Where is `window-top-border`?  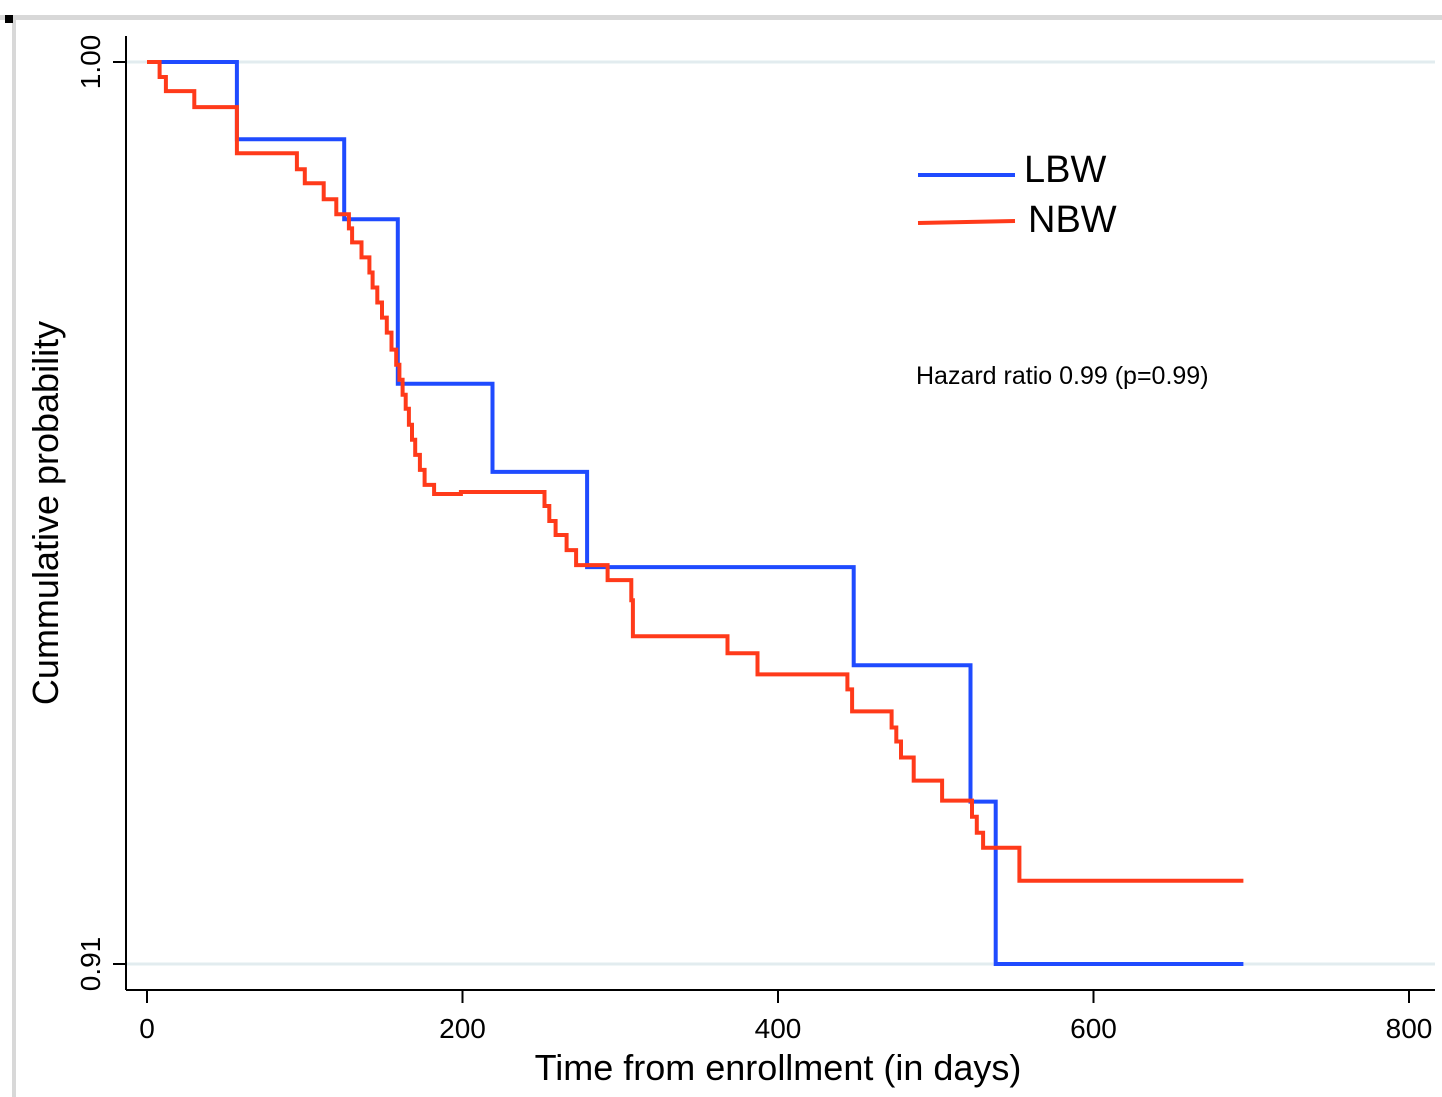
window-top-border is located at coordinates (721, 17).